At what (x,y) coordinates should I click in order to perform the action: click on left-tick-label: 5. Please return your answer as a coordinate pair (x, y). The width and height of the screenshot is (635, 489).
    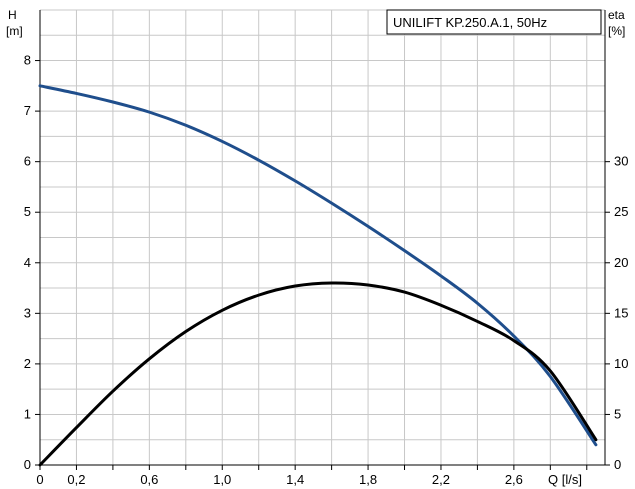
    Looking at the image, I should click on (27, 211).